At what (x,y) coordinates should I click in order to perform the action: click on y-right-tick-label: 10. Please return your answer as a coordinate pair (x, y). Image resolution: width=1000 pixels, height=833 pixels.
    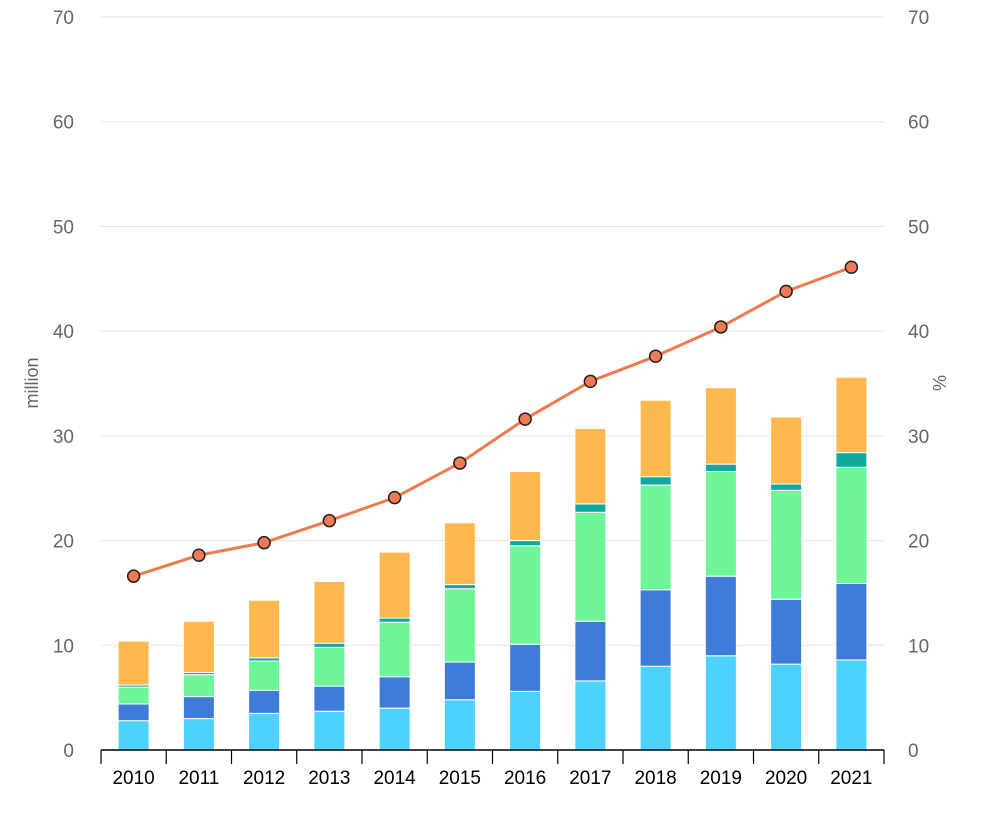
    Looking at the image, I should click on (918, 646).